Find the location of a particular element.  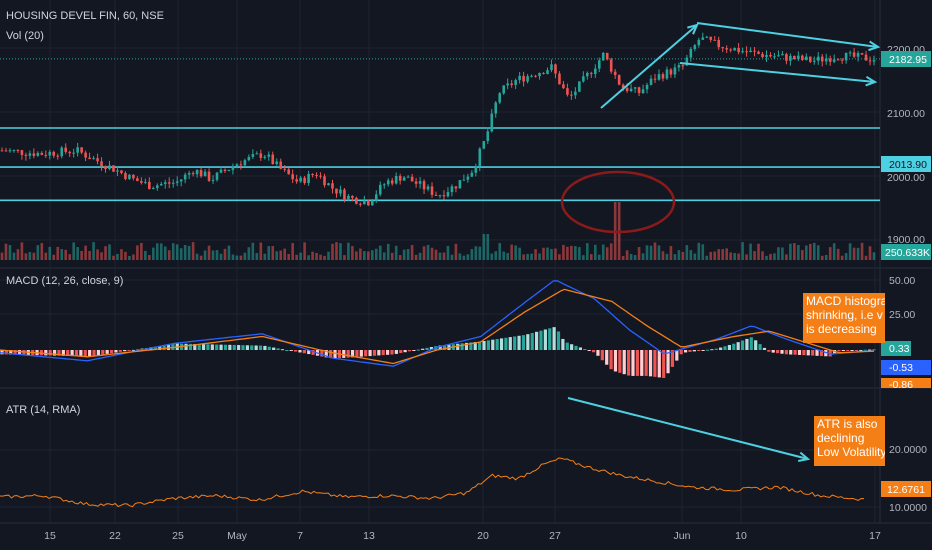

price-tick-2000: 2000.00 is located at coordinates (906, 178).